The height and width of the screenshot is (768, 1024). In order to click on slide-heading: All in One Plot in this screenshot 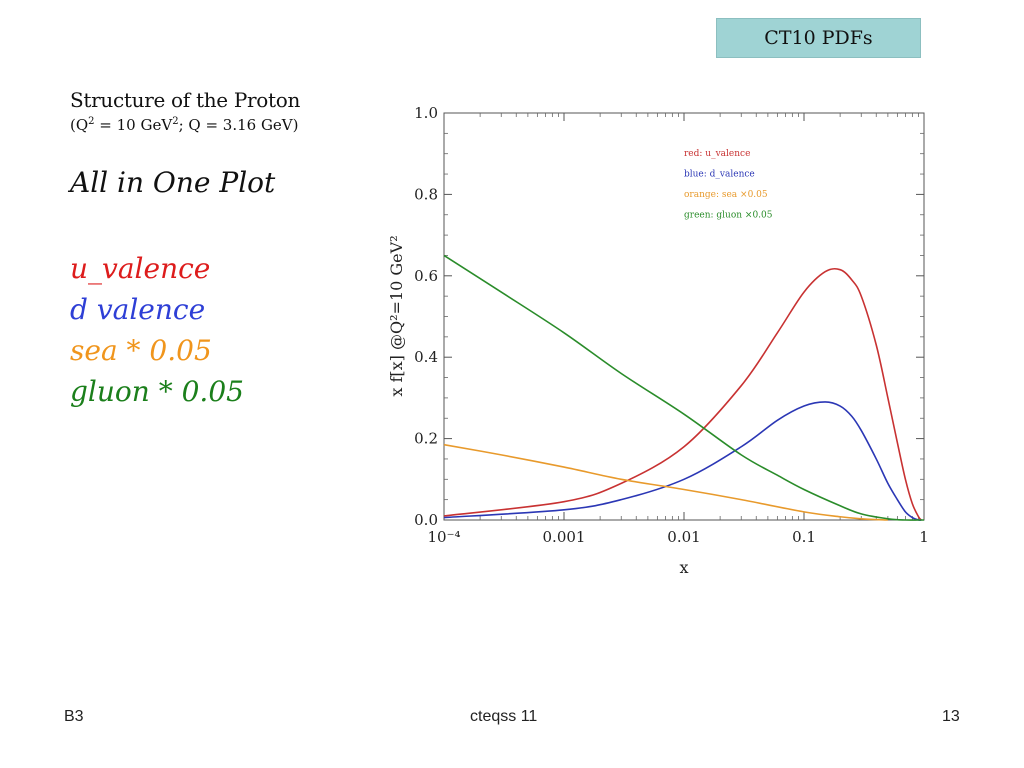, I will do `click(173, 182)`.